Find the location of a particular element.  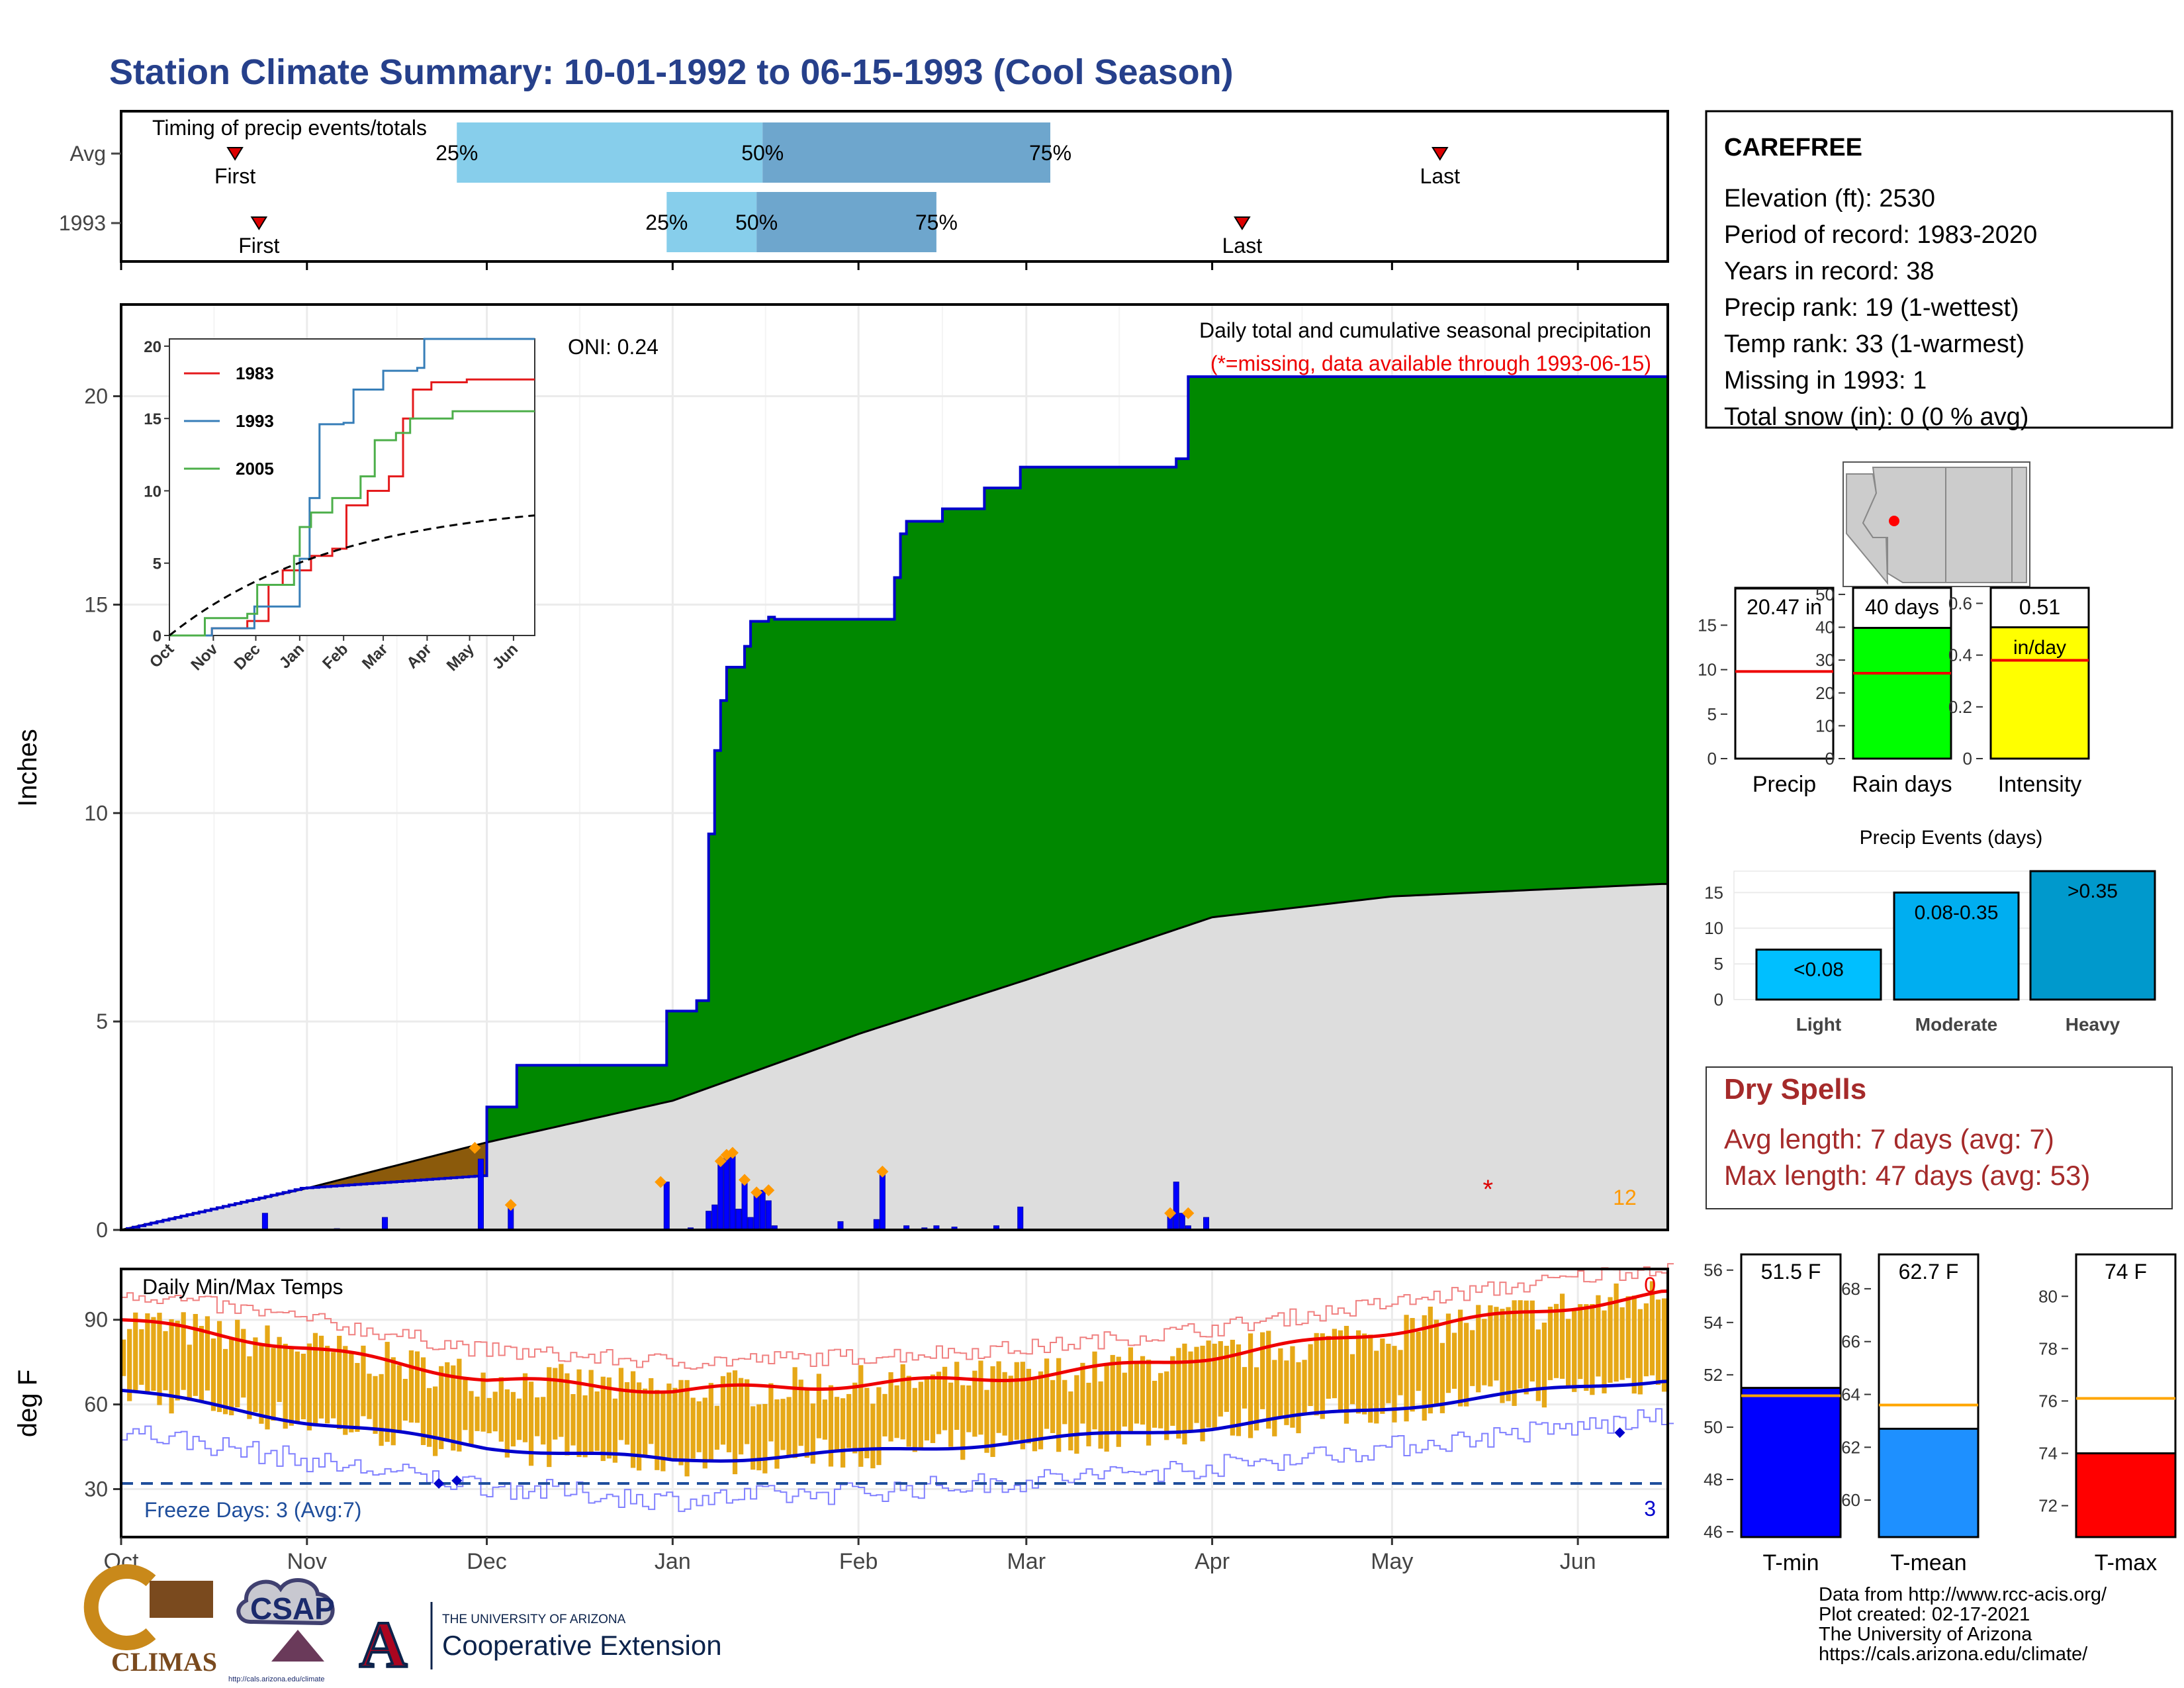

gauge-tick-label: 0.2 is located at coordinates (1960, 707).